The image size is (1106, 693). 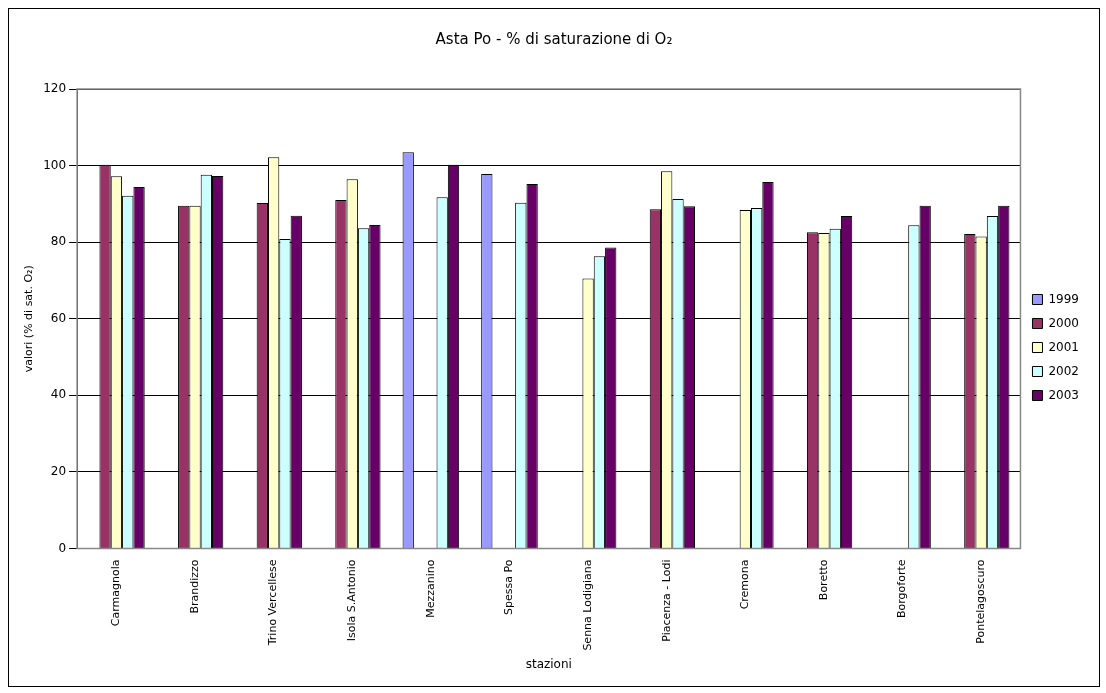 What do you see at coordinates (902, 589) in the screenshot?
I see `x-tick-label: Borgoforte` at bounding box center [902, 589].